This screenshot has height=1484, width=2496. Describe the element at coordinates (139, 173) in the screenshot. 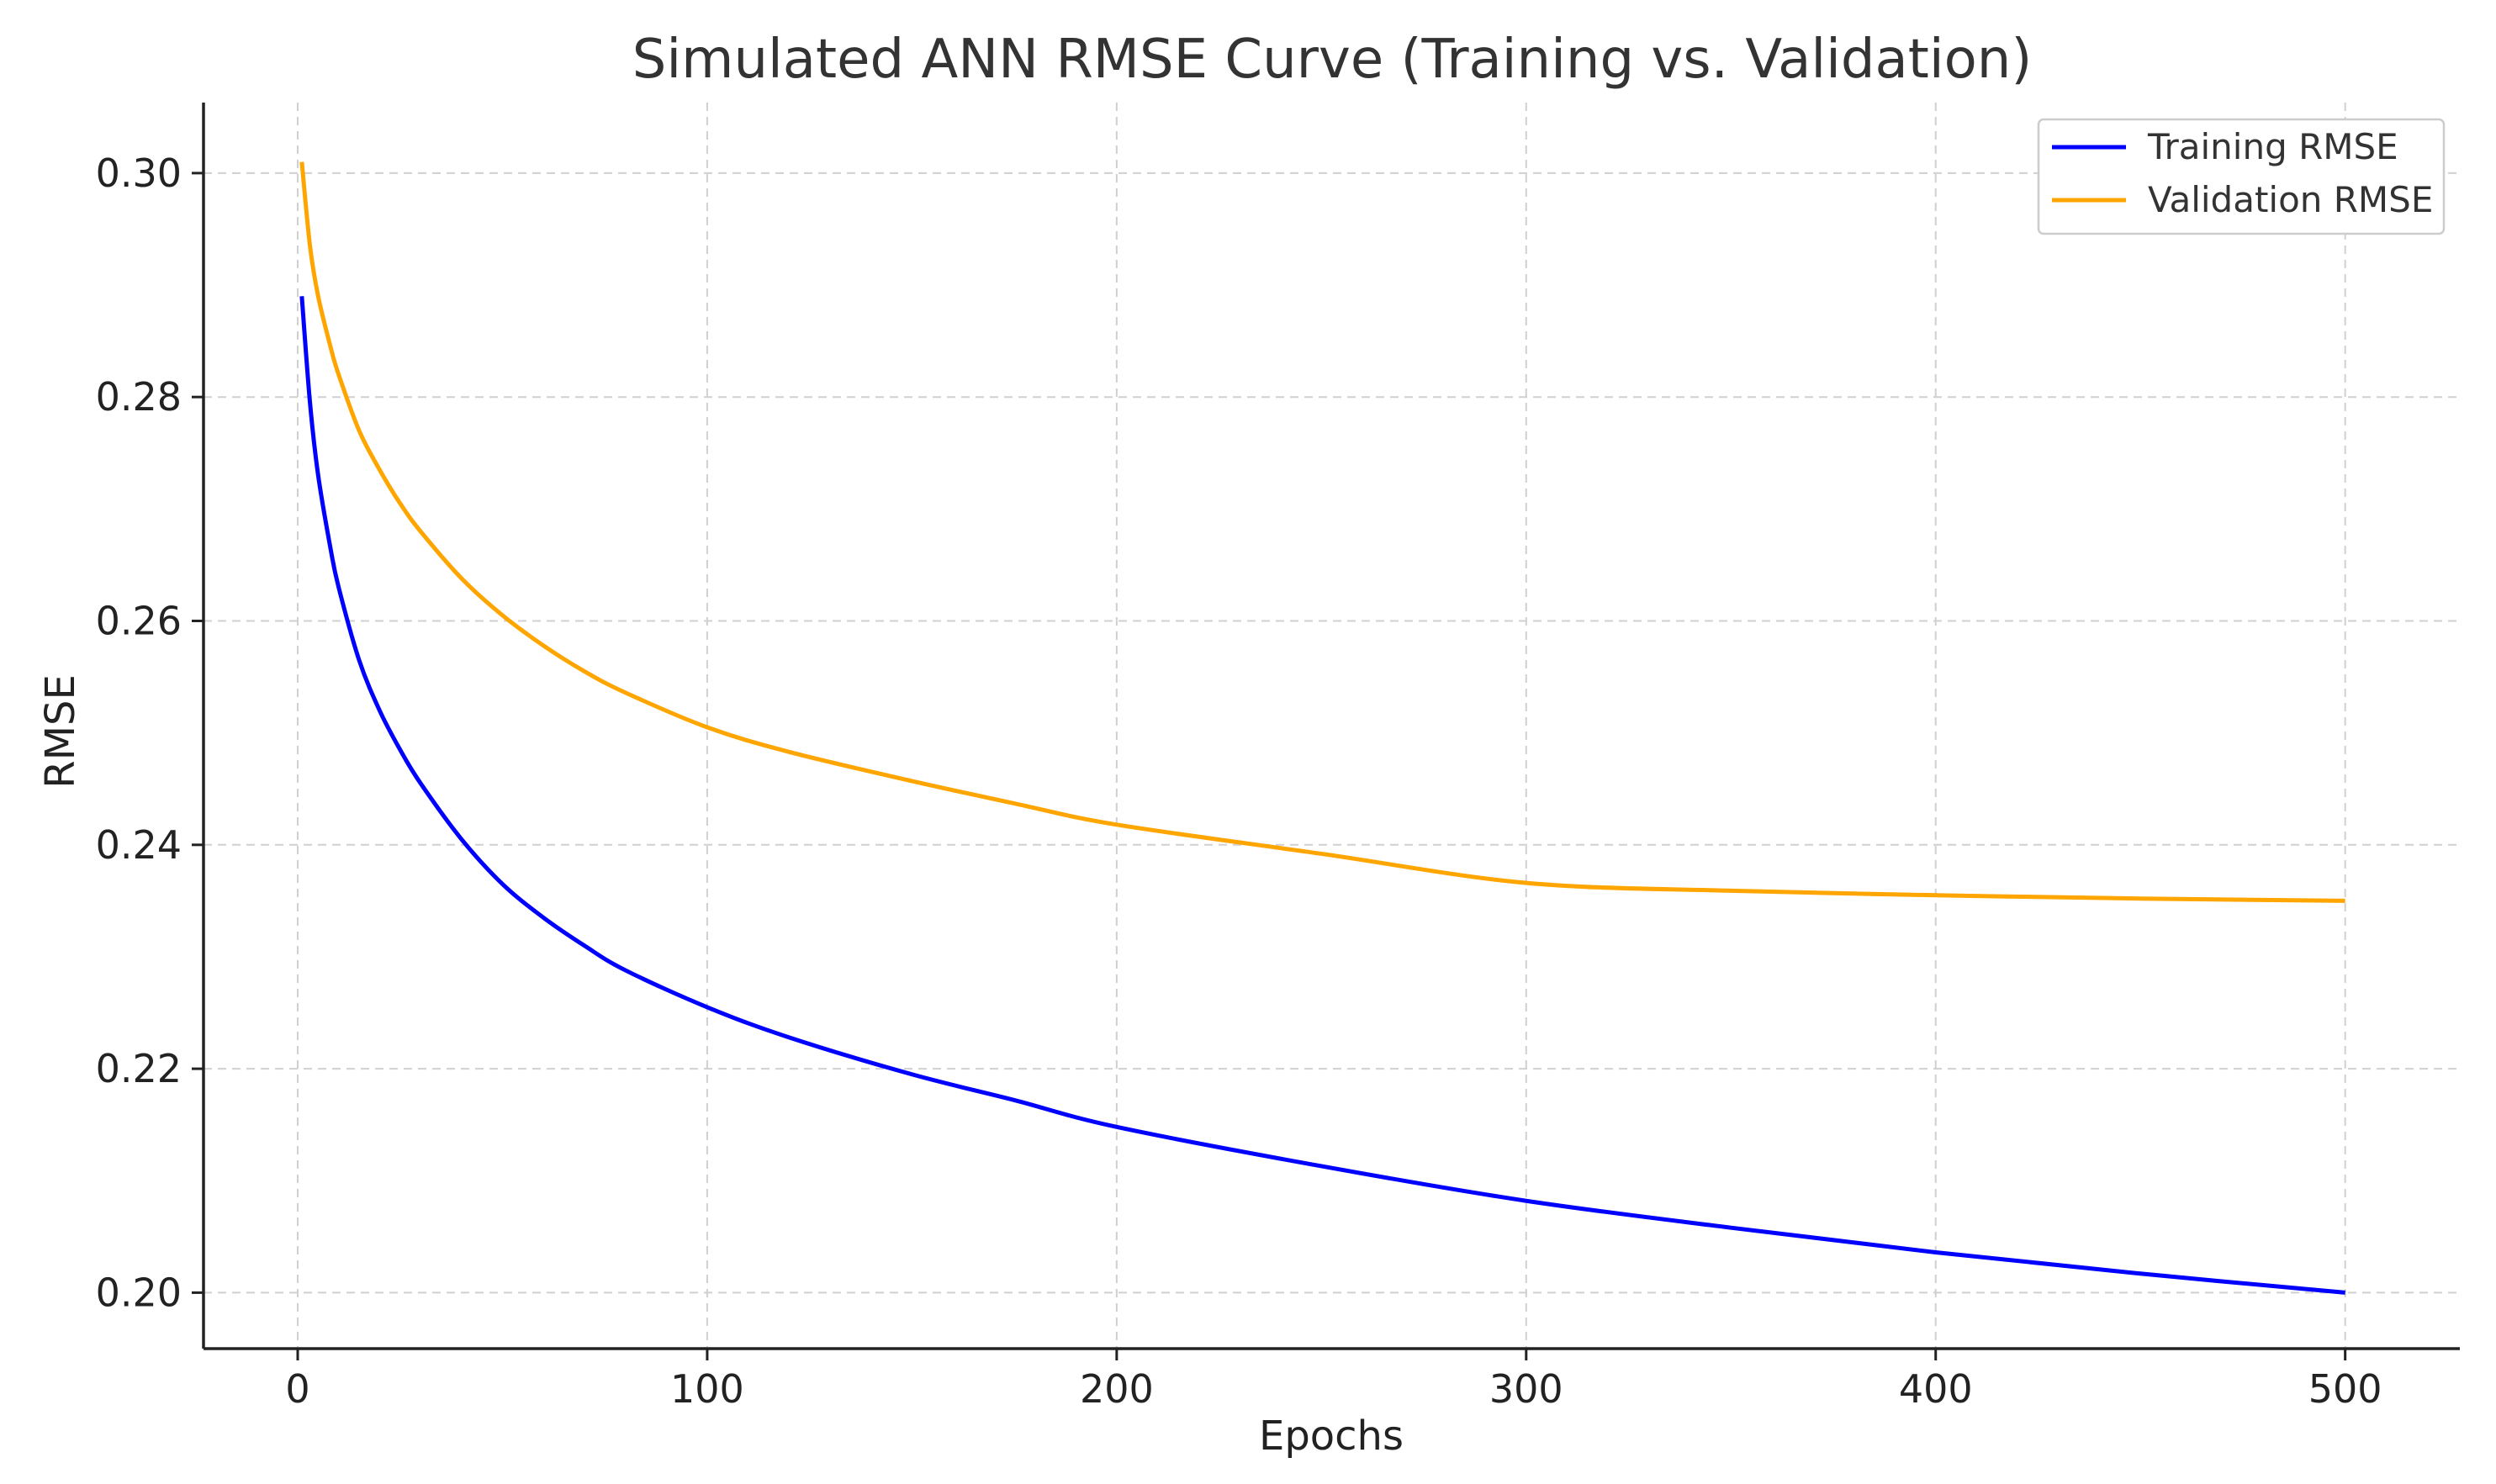

I see `y-tick-label: 0.30` at that location.